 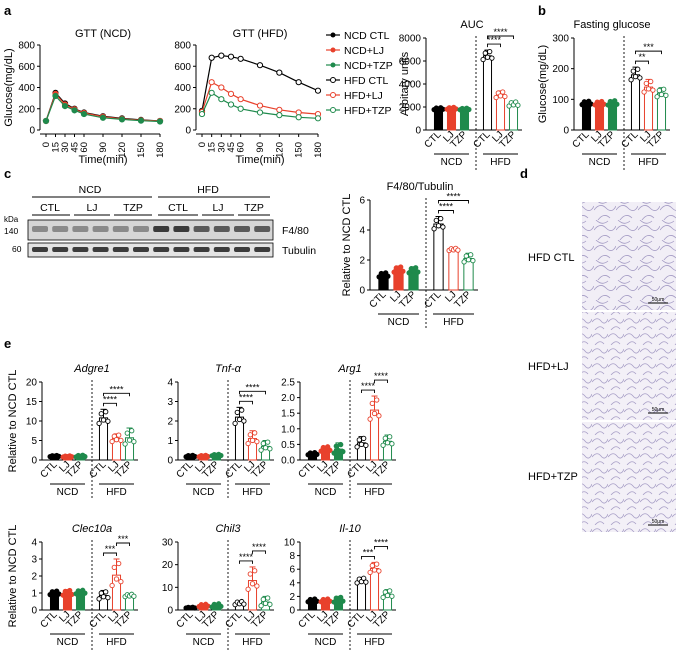 I want to click on y-tick-label: 2, so click(x=34, y=577).